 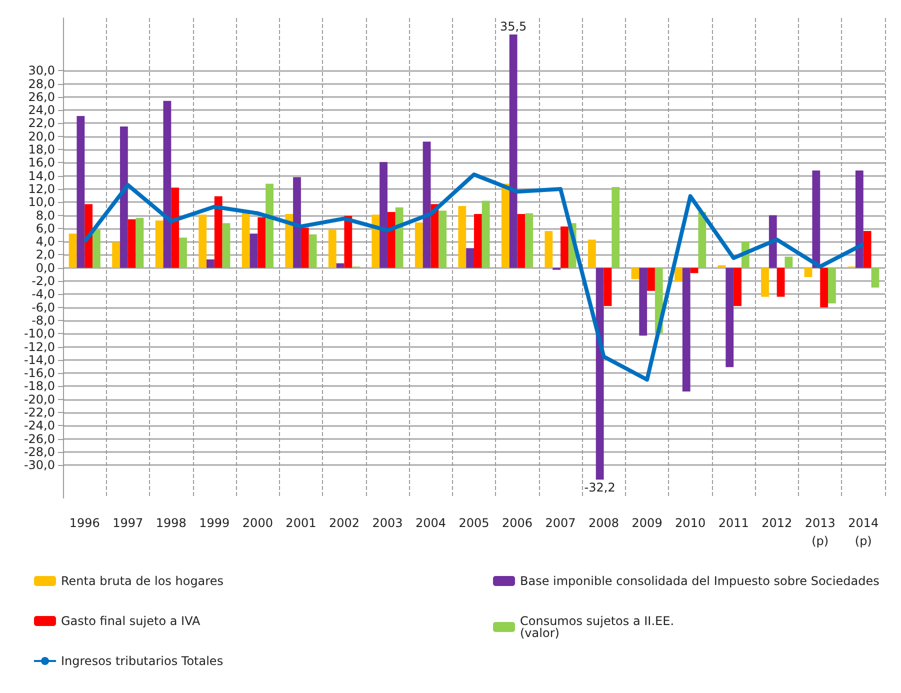 I want to click on y-tick-label: 22,0, so click(x=41, y=123).